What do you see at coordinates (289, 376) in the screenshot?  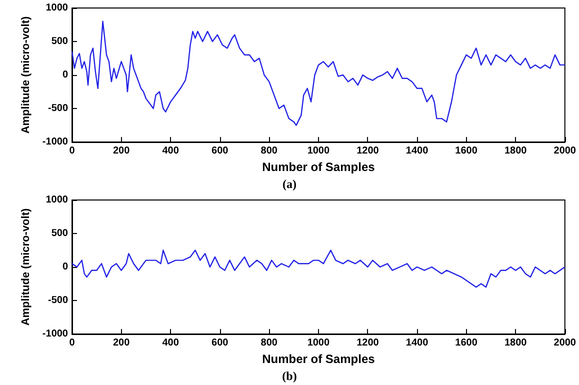 I see `text: (b)` at bounding box center [289, 376].